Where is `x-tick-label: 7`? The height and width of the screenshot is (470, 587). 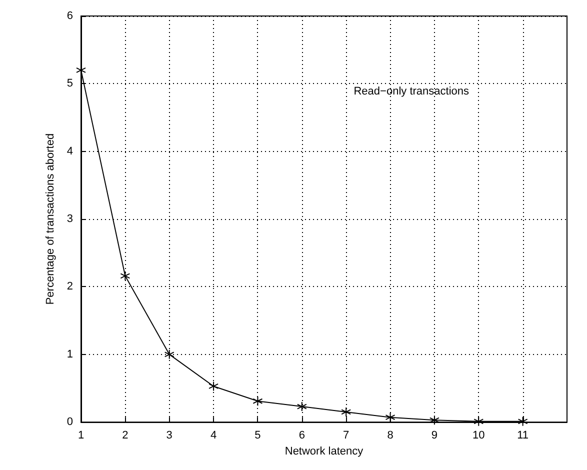 x-tick-label: 7 is located at coordinates (346, 436).